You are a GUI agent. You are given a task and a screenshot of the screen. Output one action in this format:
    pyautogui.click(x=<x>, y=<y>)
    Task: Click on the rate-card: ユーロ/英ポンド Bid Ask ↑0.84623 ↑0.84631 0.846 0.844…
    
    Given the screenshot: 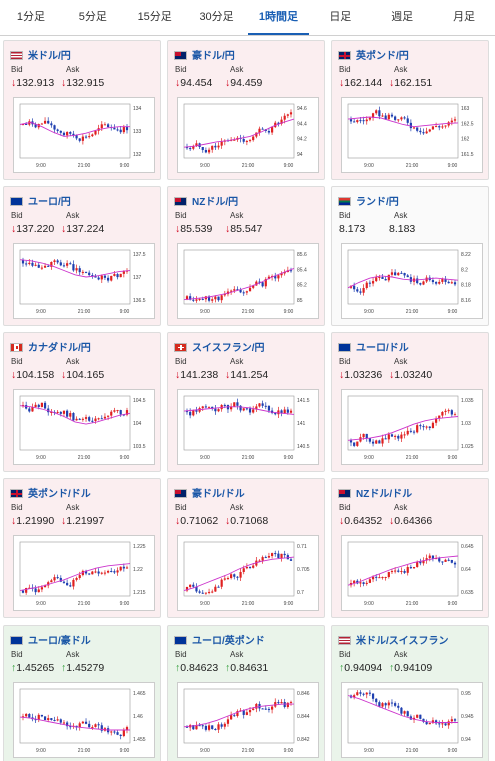 What is the action you would take?
    pyautogui.click(x=246, y=693)
    